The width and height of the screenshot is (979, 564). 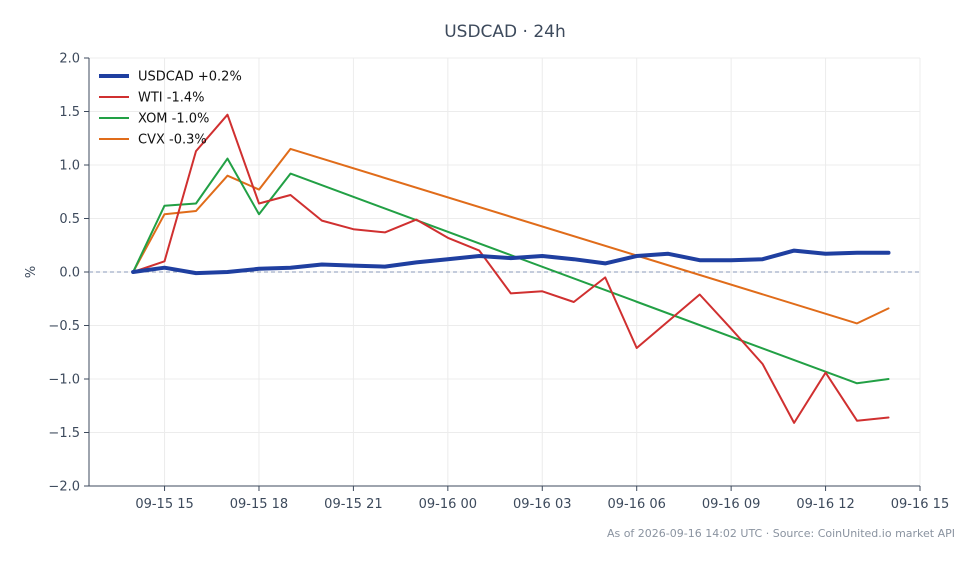 What do you see at coordinates (69, 219) in the screenshot?
I see `y-tick-label: 0.5` at bounding box center [69, 219].